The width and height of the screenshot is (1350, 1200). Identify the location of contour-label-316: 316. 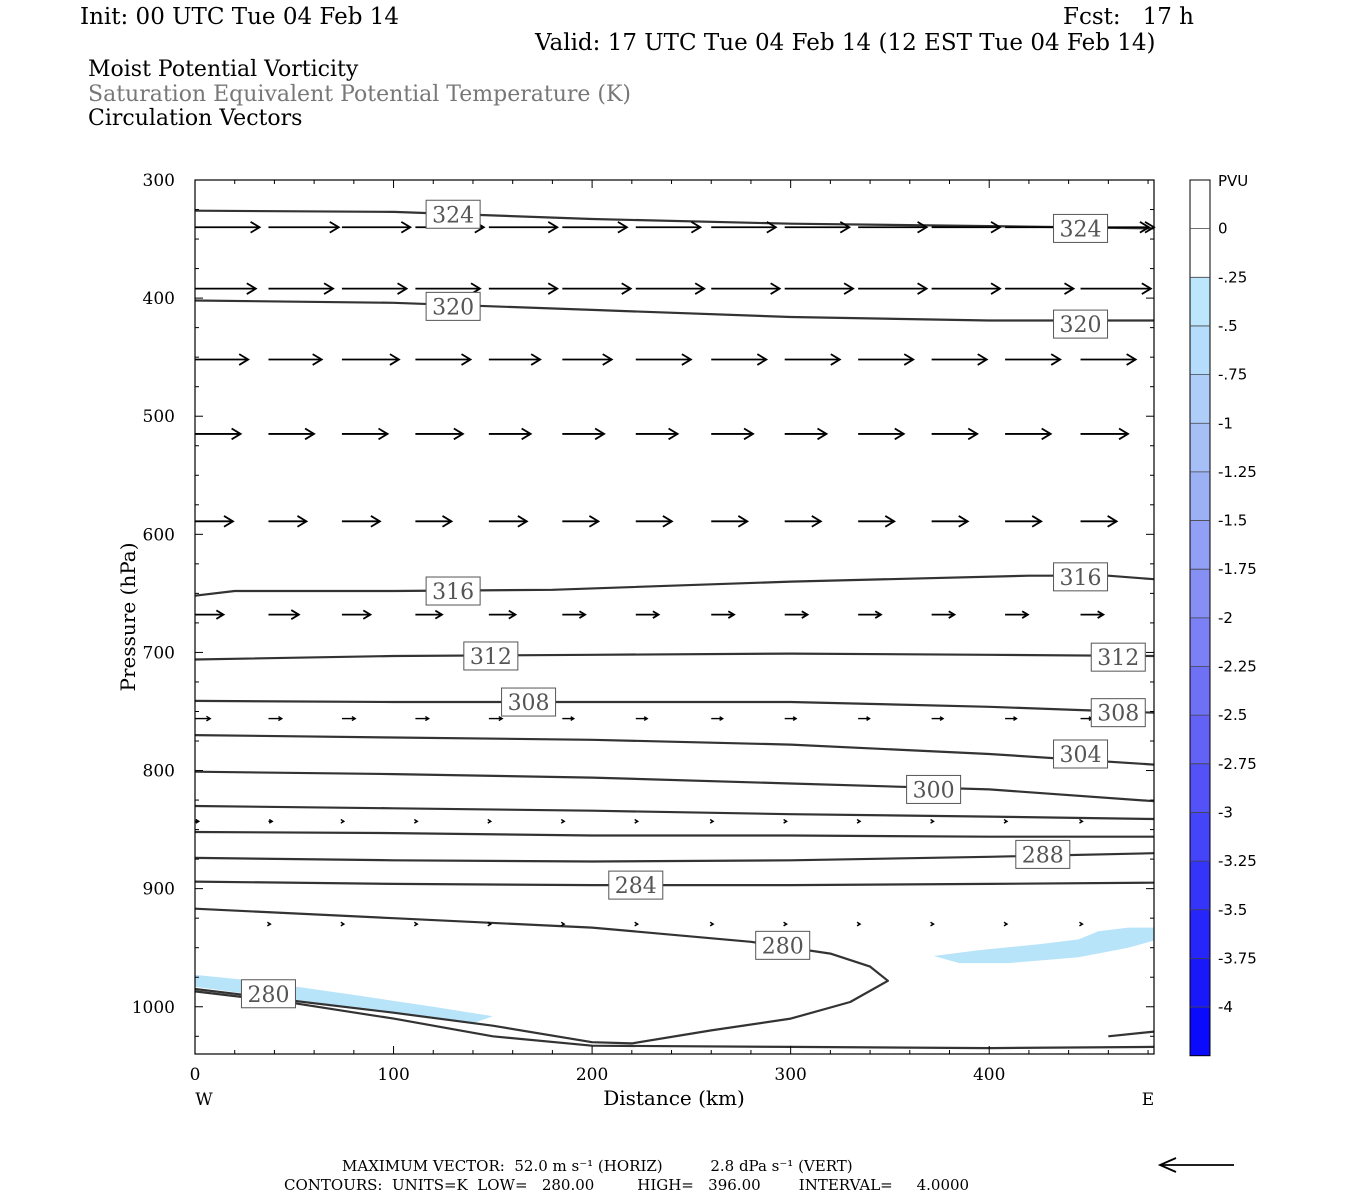
(453, 592).